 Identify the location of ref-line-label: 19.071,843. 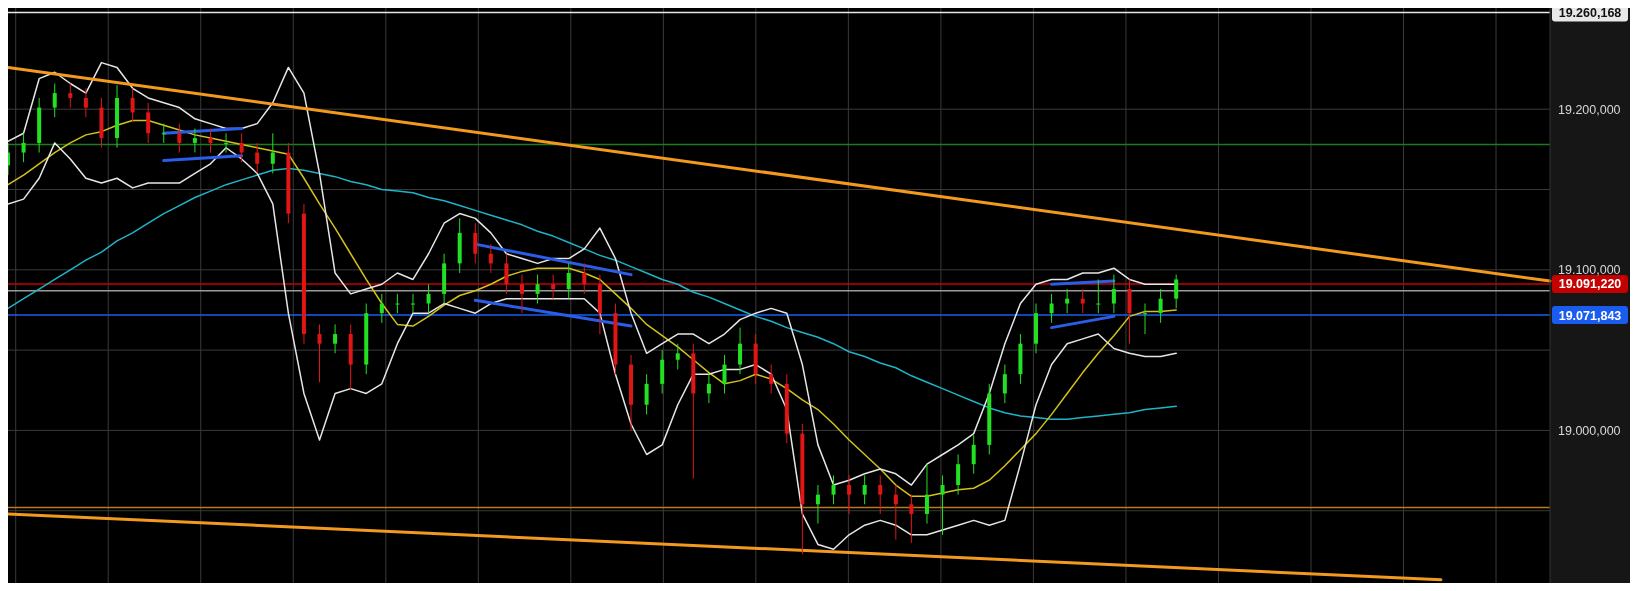
(1590, 315).